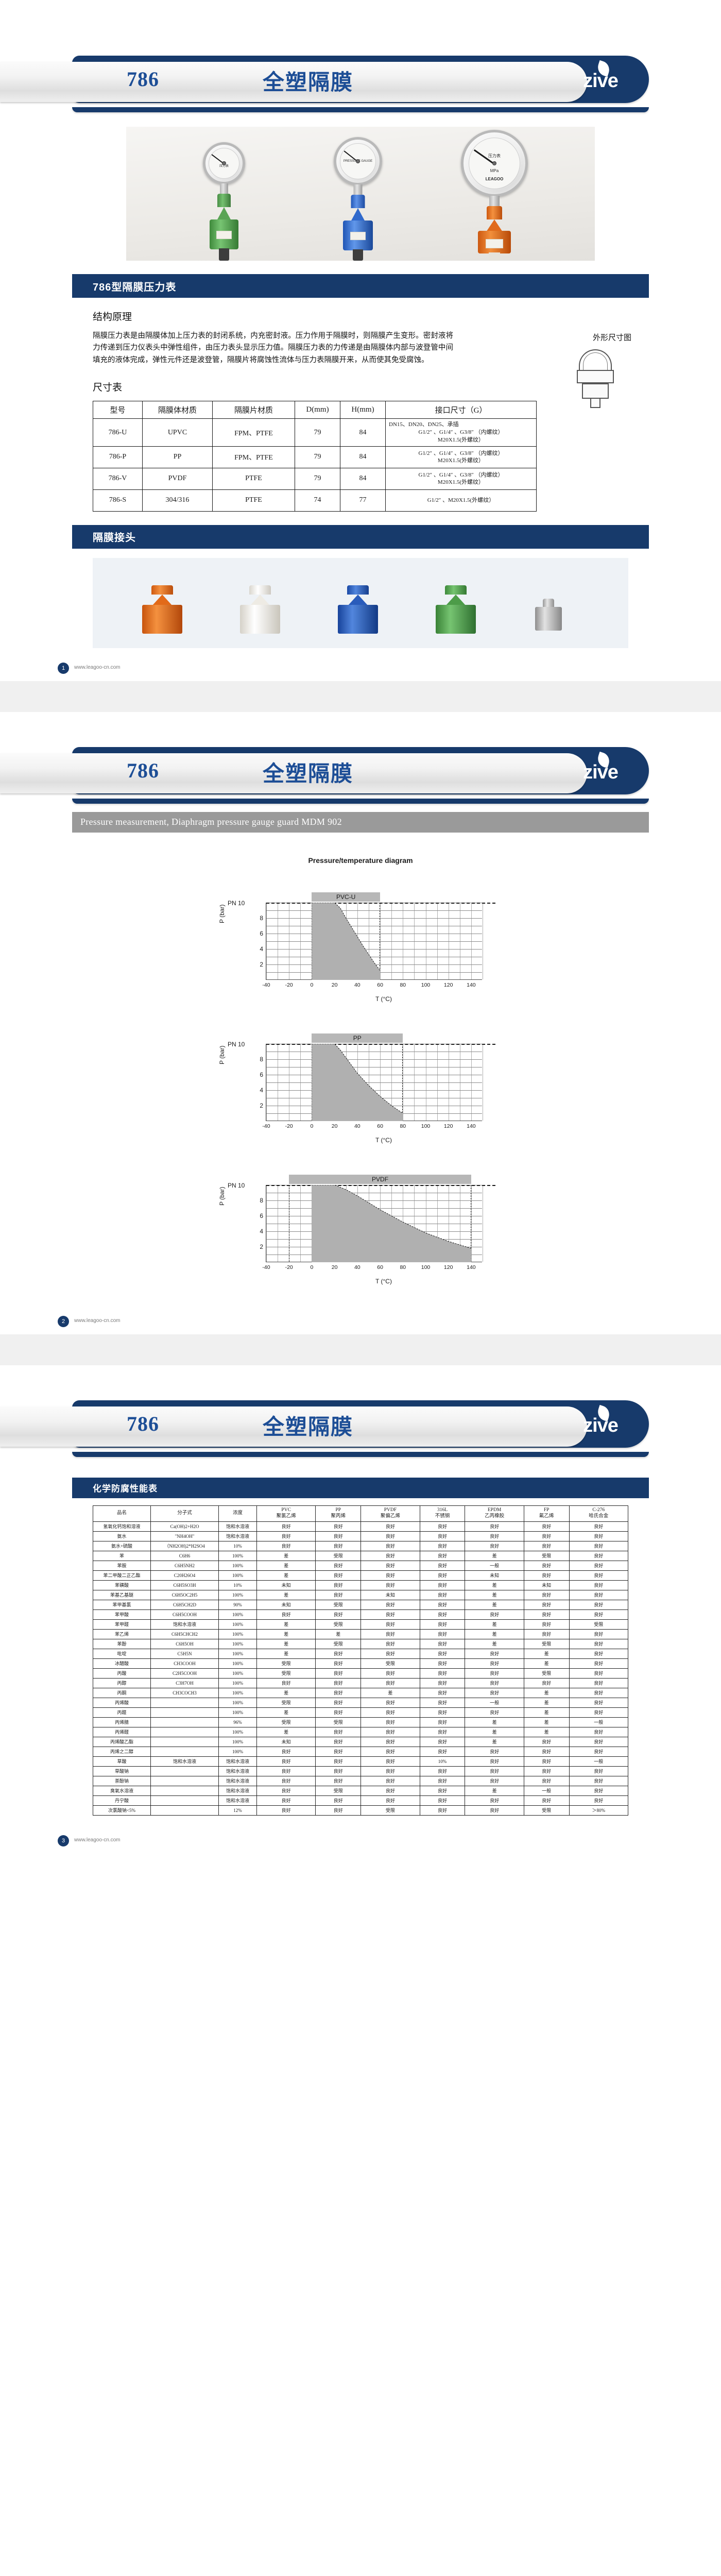 The image size is (721, 2576). I want to click on chem-name-cell: 丙醇, so click(122, 1682).